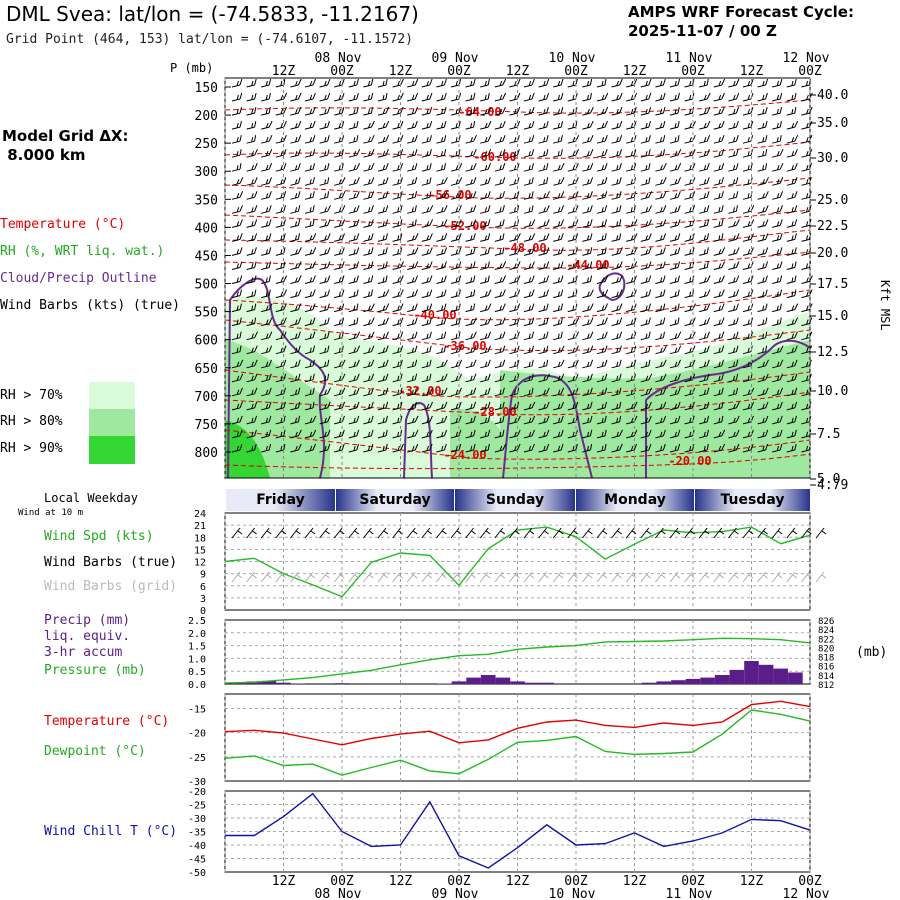 The height and width of the screenshot is (900, 900). I want to click on precip-bar, so click(444, 683).